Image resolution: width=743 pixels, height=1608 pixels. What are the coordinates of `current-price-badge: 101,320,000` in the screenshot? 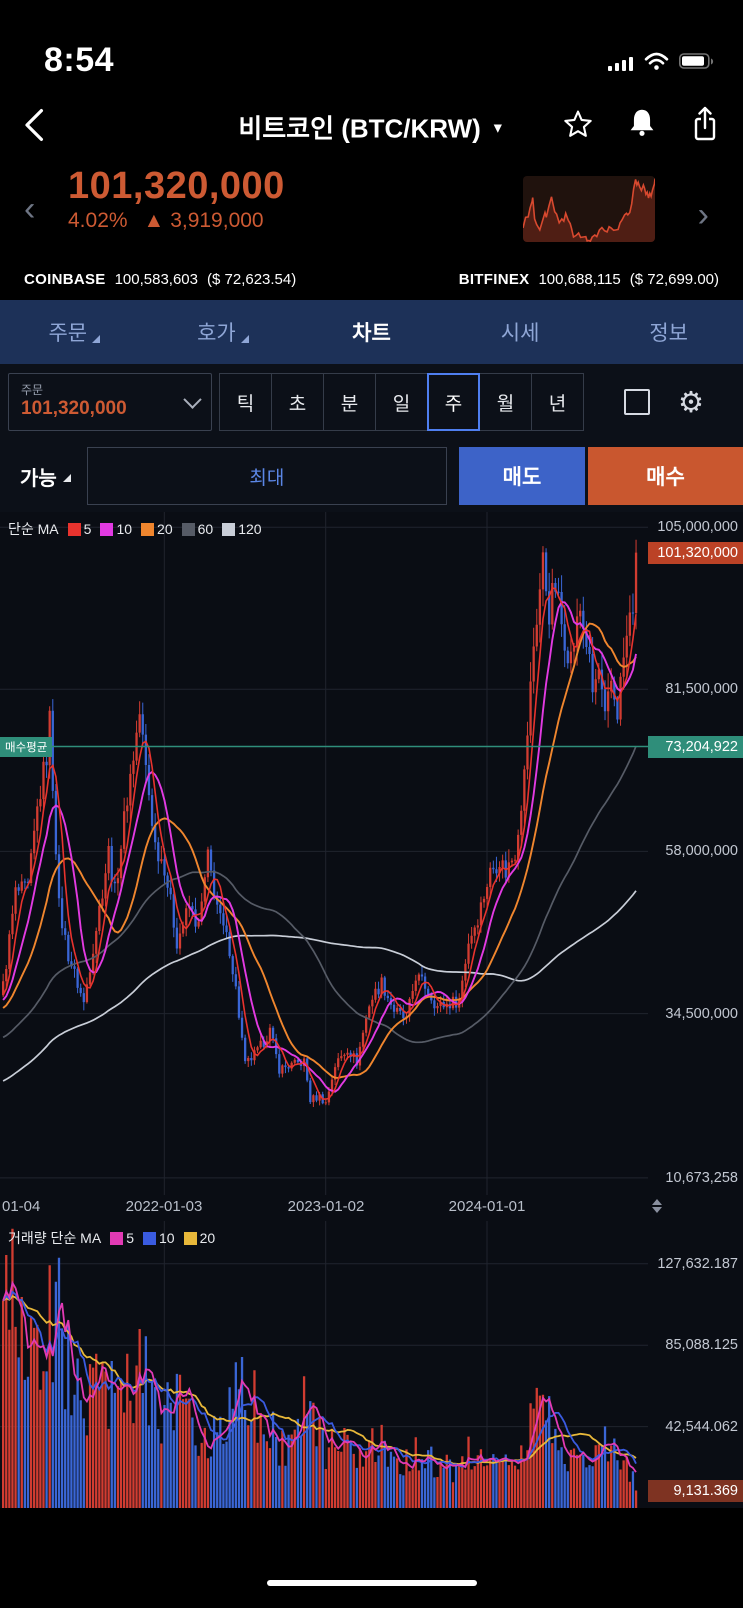 It's located at (695, 552).